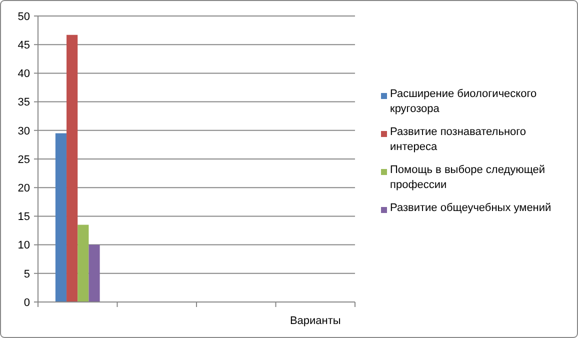 This screenshot has height=338, width=578. What do you see at coordinates (24, 246) in the screenshot?
I see `y-tick-label: 10` at bounding box center [24, 246].